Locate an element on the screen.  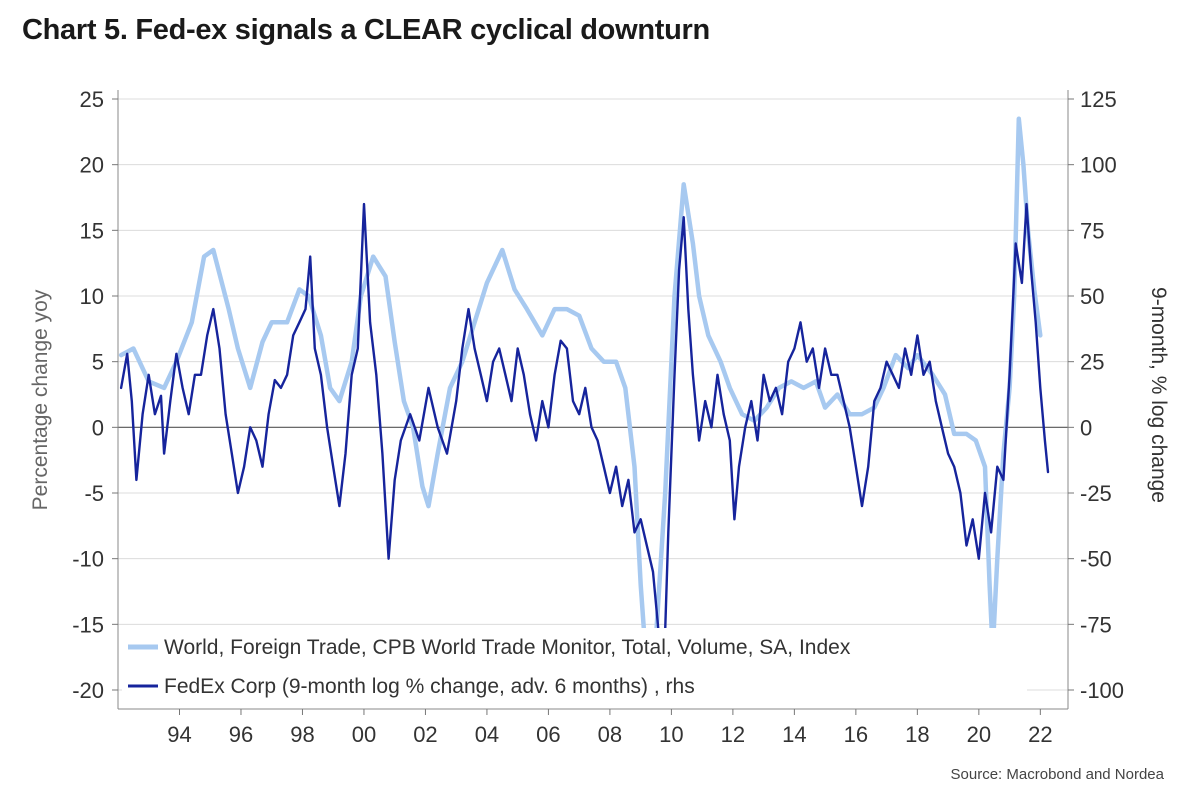
x-tick-label: 10 is located at coordinates (671, 734).